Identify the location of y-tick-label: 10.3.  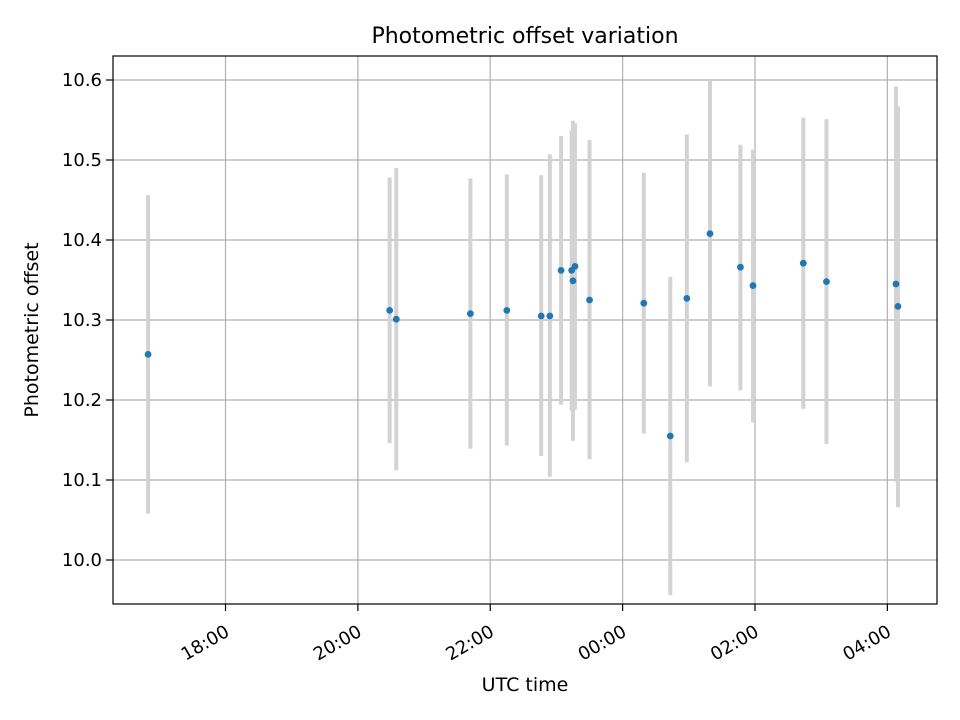
(82, 320).